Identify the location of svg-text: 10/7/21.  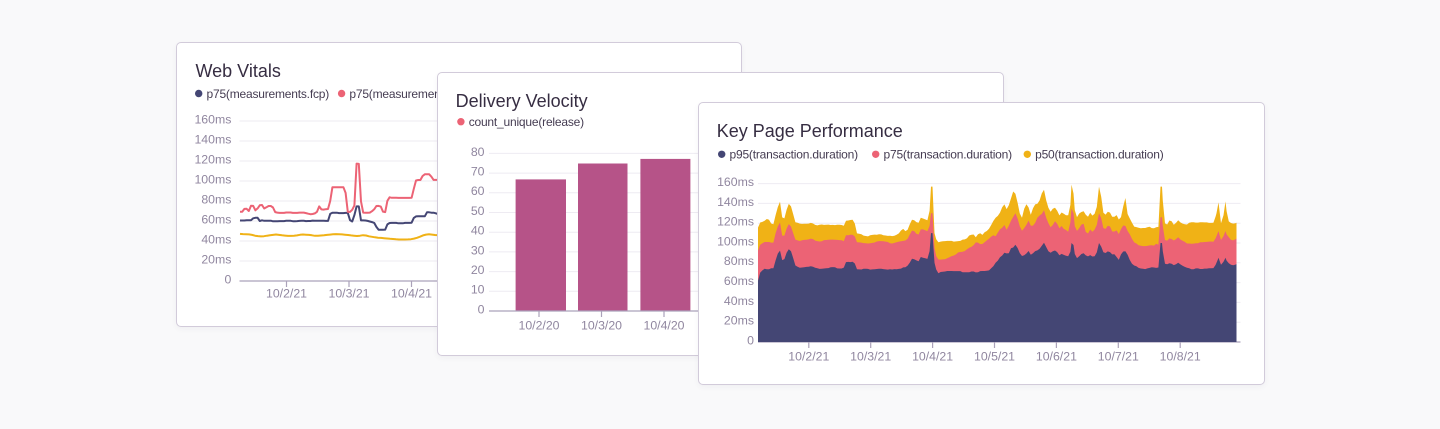
(1118, 356).